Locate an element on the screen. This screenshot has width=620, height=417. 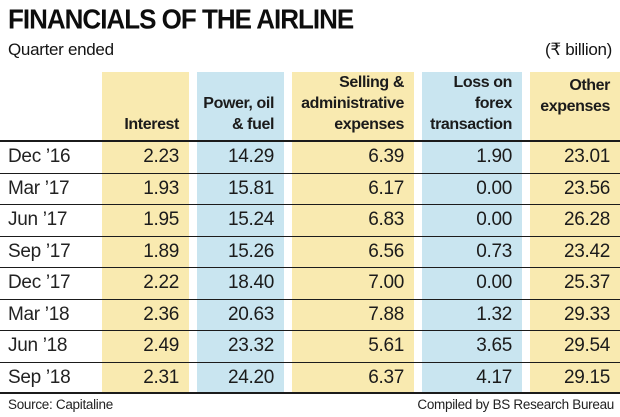
table-row: Mar ’17 1.93 15.81 6.17 0.00 23.56 is located at coordinates (310, 189).